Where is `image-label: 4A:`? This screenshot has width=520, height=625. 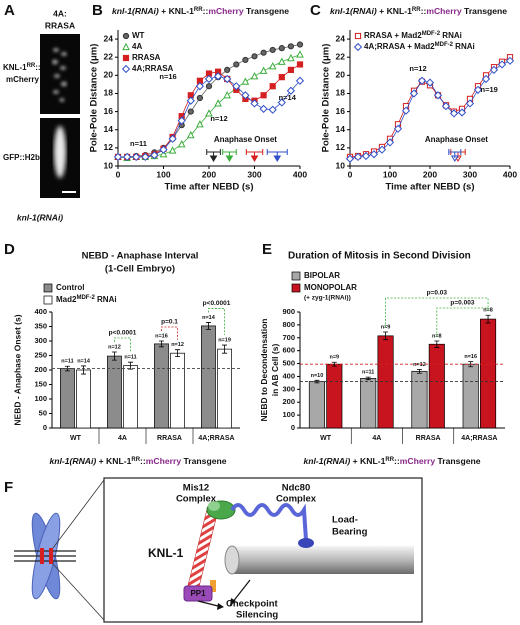 image-label: 4A: is located at coordinates (60, 13).